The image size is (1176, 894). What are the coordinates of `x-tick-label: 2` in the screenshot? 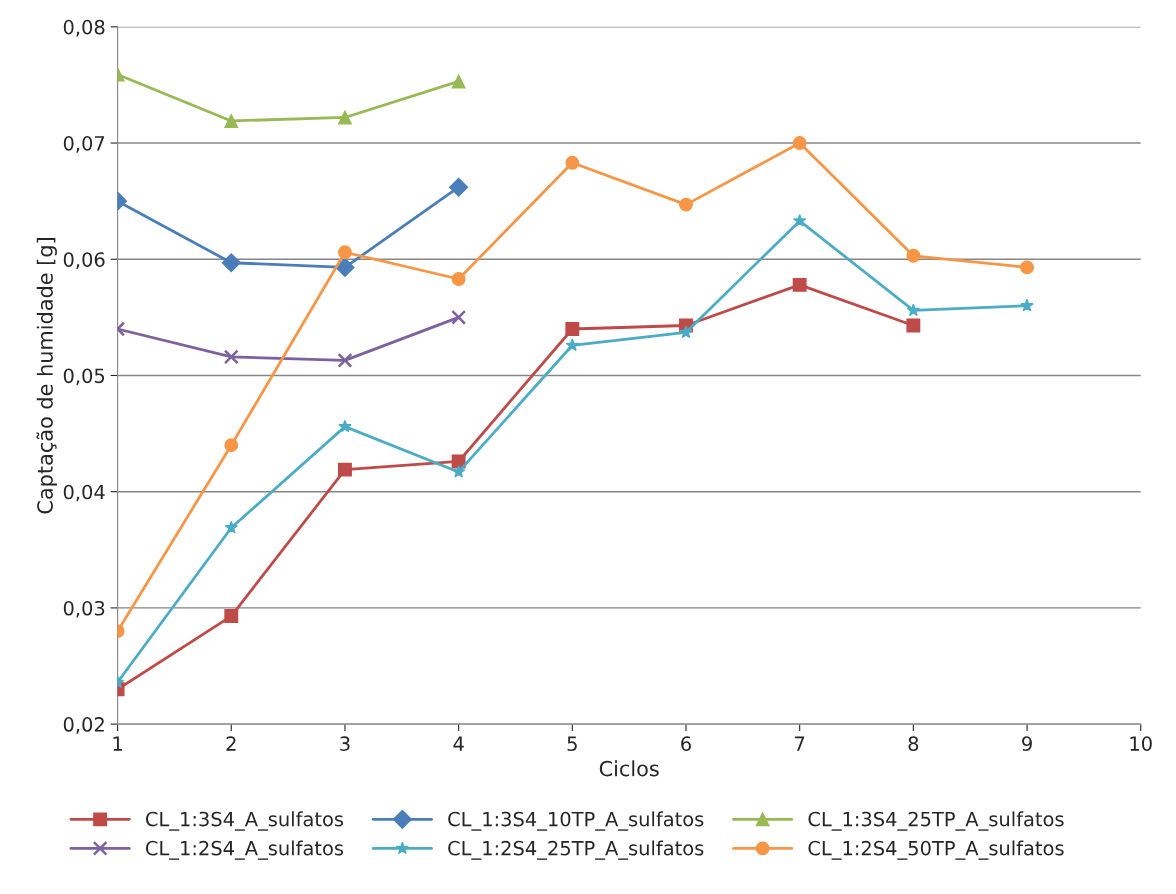 It's located at (231, 743).